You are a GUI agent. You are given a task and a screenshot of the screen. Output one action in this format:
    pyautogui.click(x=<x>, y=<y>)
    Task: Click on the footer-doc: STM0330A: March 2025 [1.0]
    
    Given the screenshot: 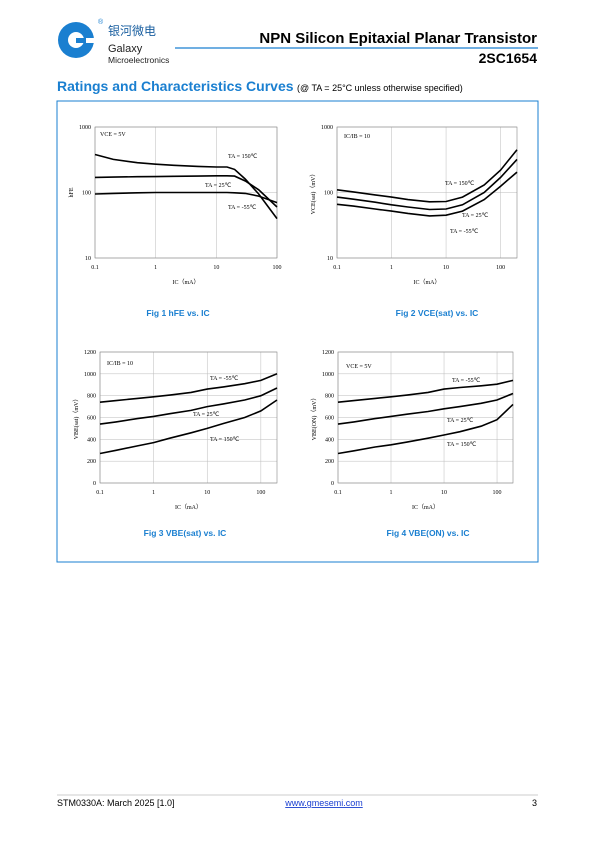 What is the action you would take?
    pyautogui.click(x=116, y=803)
    